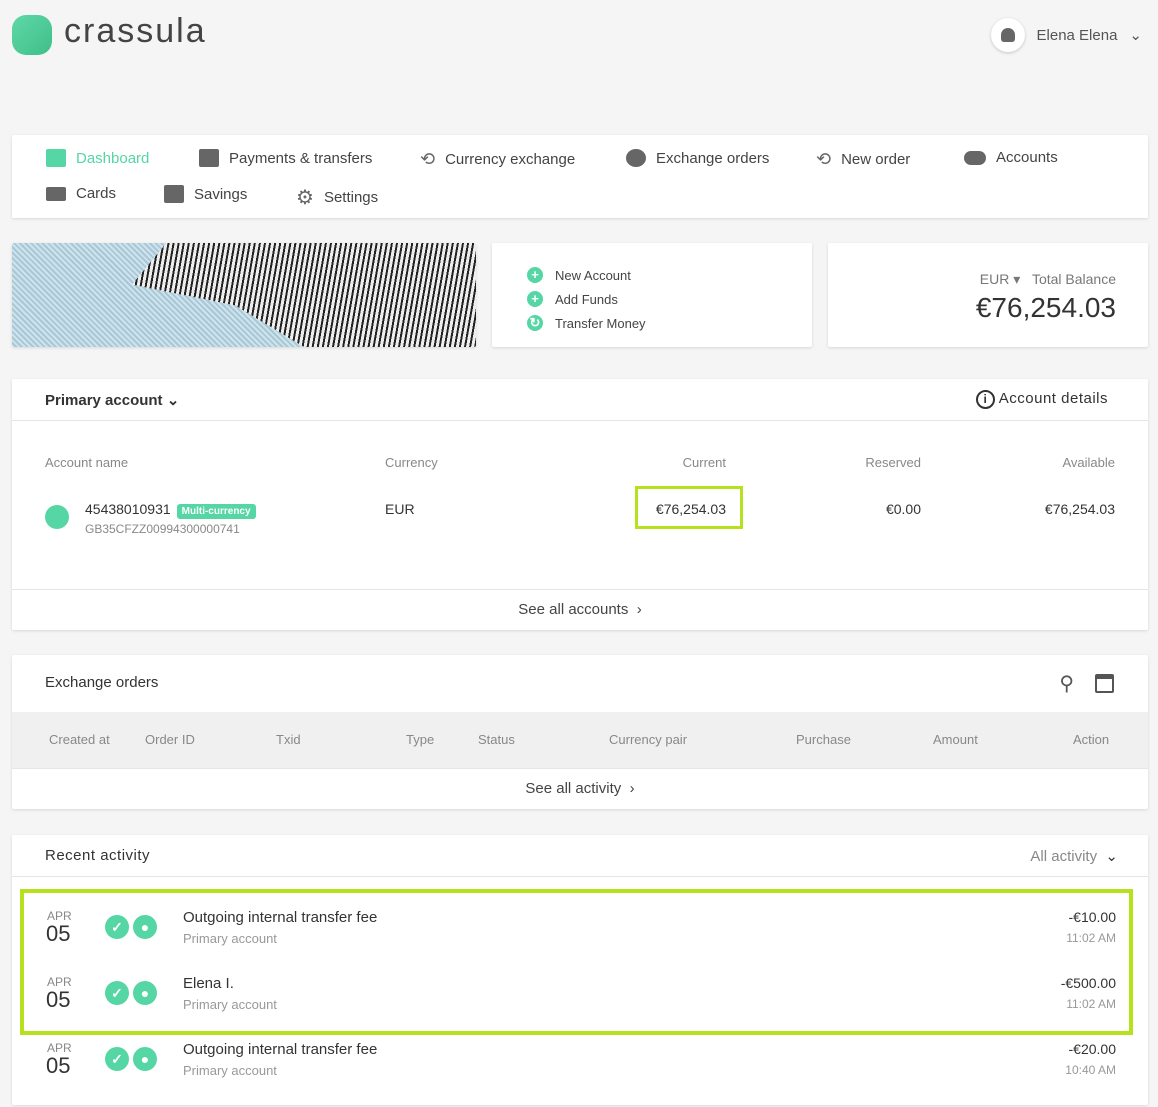 The width and height of the screenshot is (1158, 1107). Describe the element at coordinates (704, 462) in the screenshot. I see `header-current: Current` at that location.